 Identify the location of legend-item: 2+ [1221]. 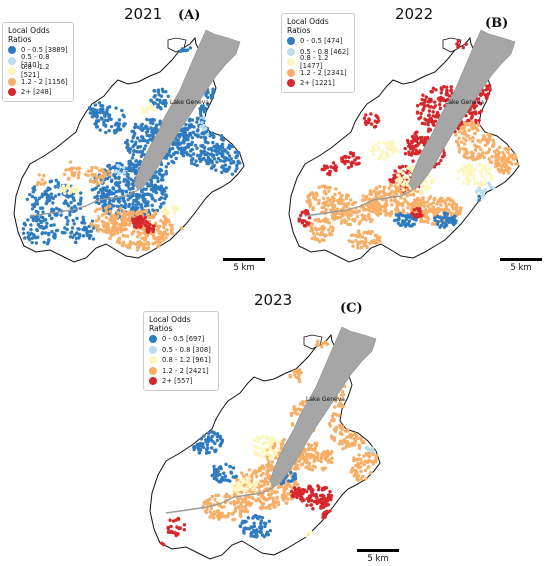
(318, 83).